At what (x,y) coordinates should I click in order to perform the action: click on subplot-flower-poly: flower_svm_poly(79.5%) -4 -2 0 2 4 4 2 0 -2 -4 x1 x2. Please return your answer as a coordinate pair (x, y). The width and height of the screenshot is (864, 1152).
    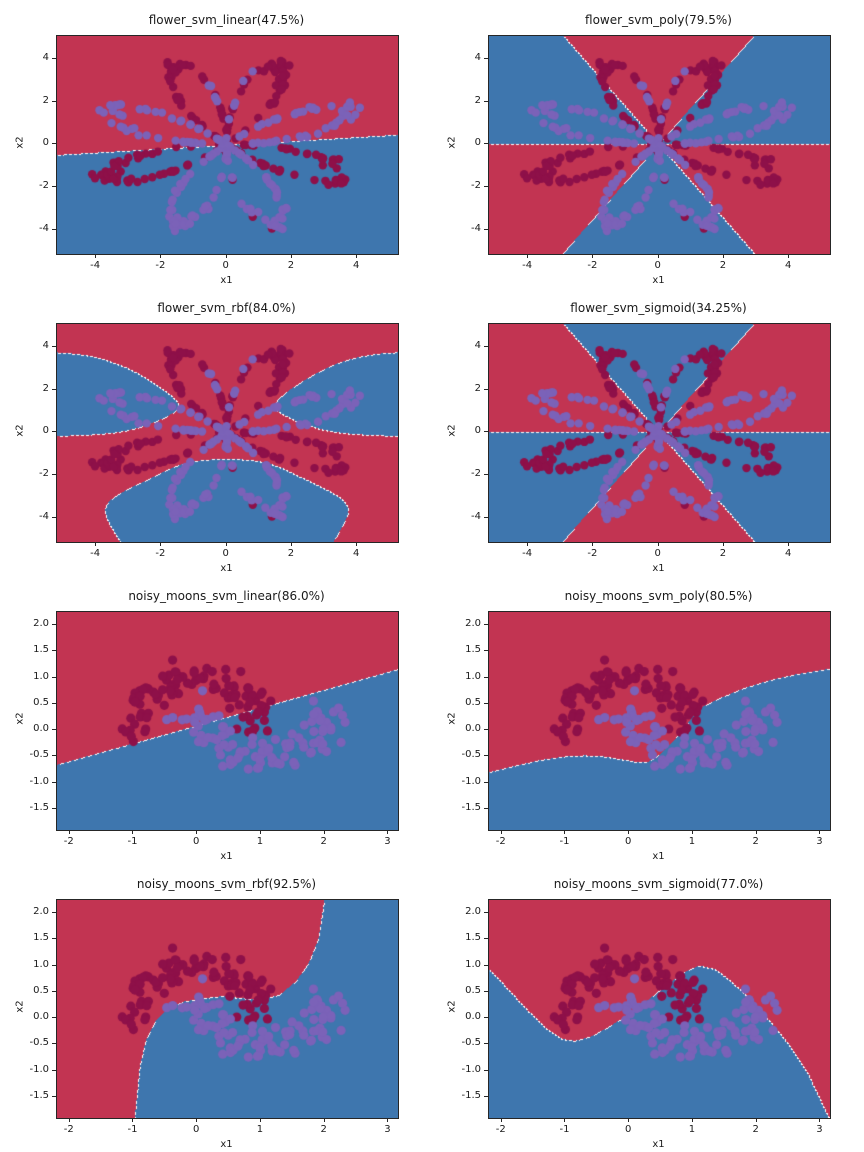
    Looking at the image, I should click on (648, 144).